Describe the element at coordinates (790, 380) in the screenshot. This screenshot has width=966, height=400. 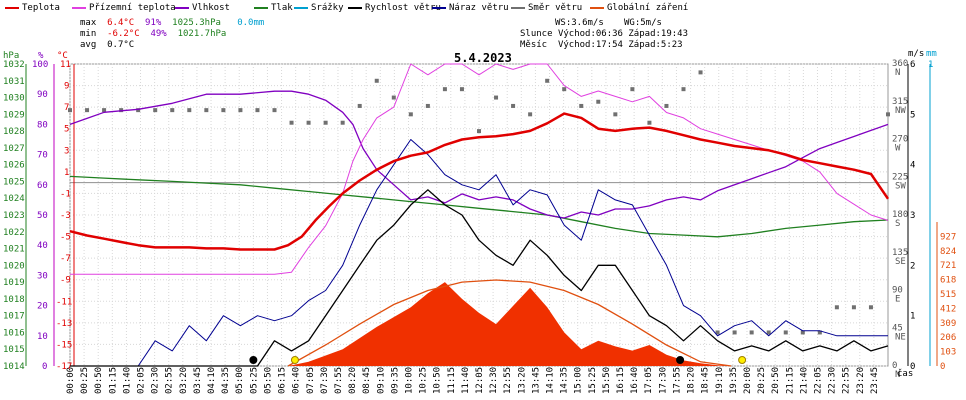
I see `x-tick-label: 21:15` at that location.